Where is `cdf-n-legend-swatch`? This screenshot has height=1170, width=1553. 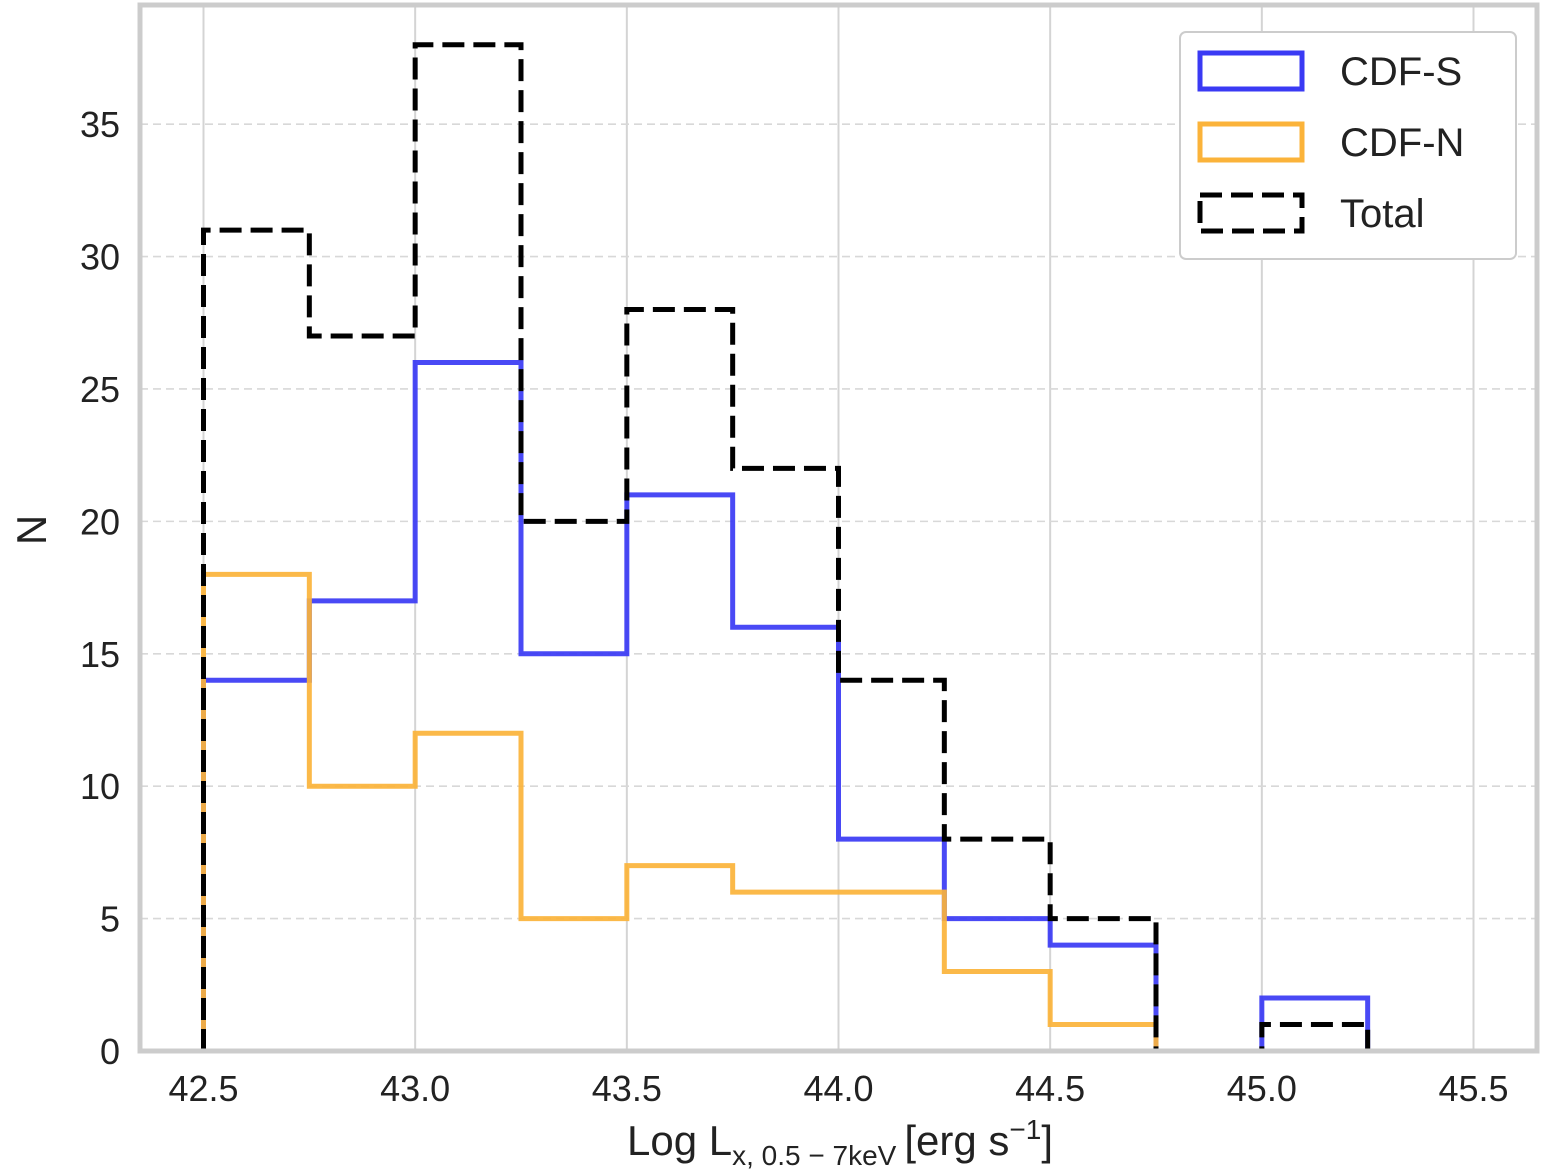 cdf-n-legend-swatch is located at coordinates (1251, 142).